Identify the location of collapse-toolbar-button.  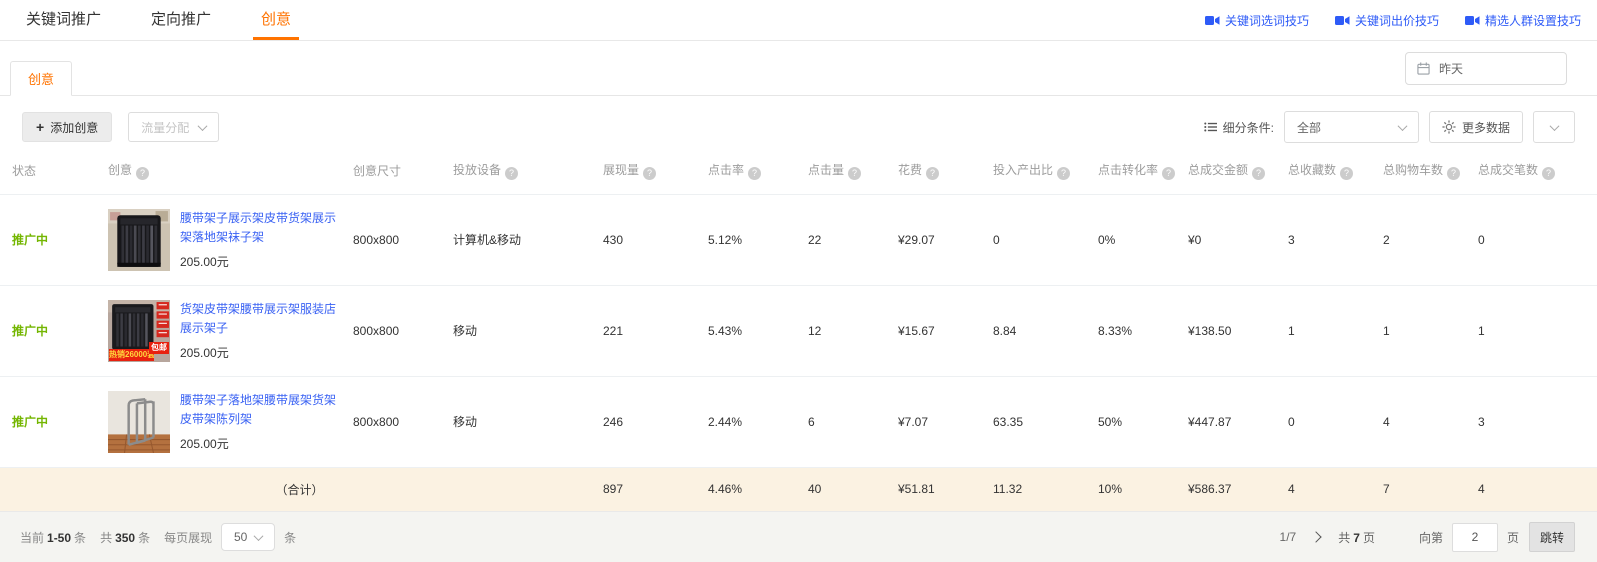
(1554, 127).